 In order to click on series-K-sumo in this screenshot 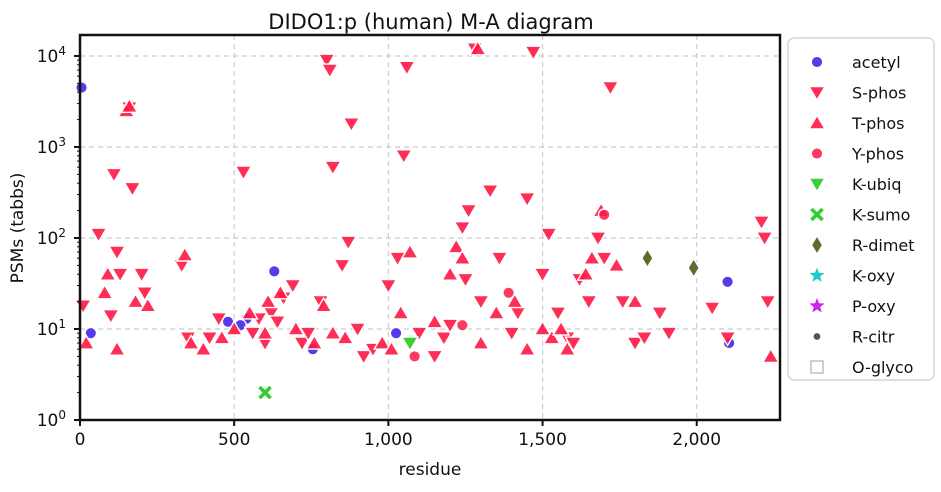, I will do `click(265, 392)`.